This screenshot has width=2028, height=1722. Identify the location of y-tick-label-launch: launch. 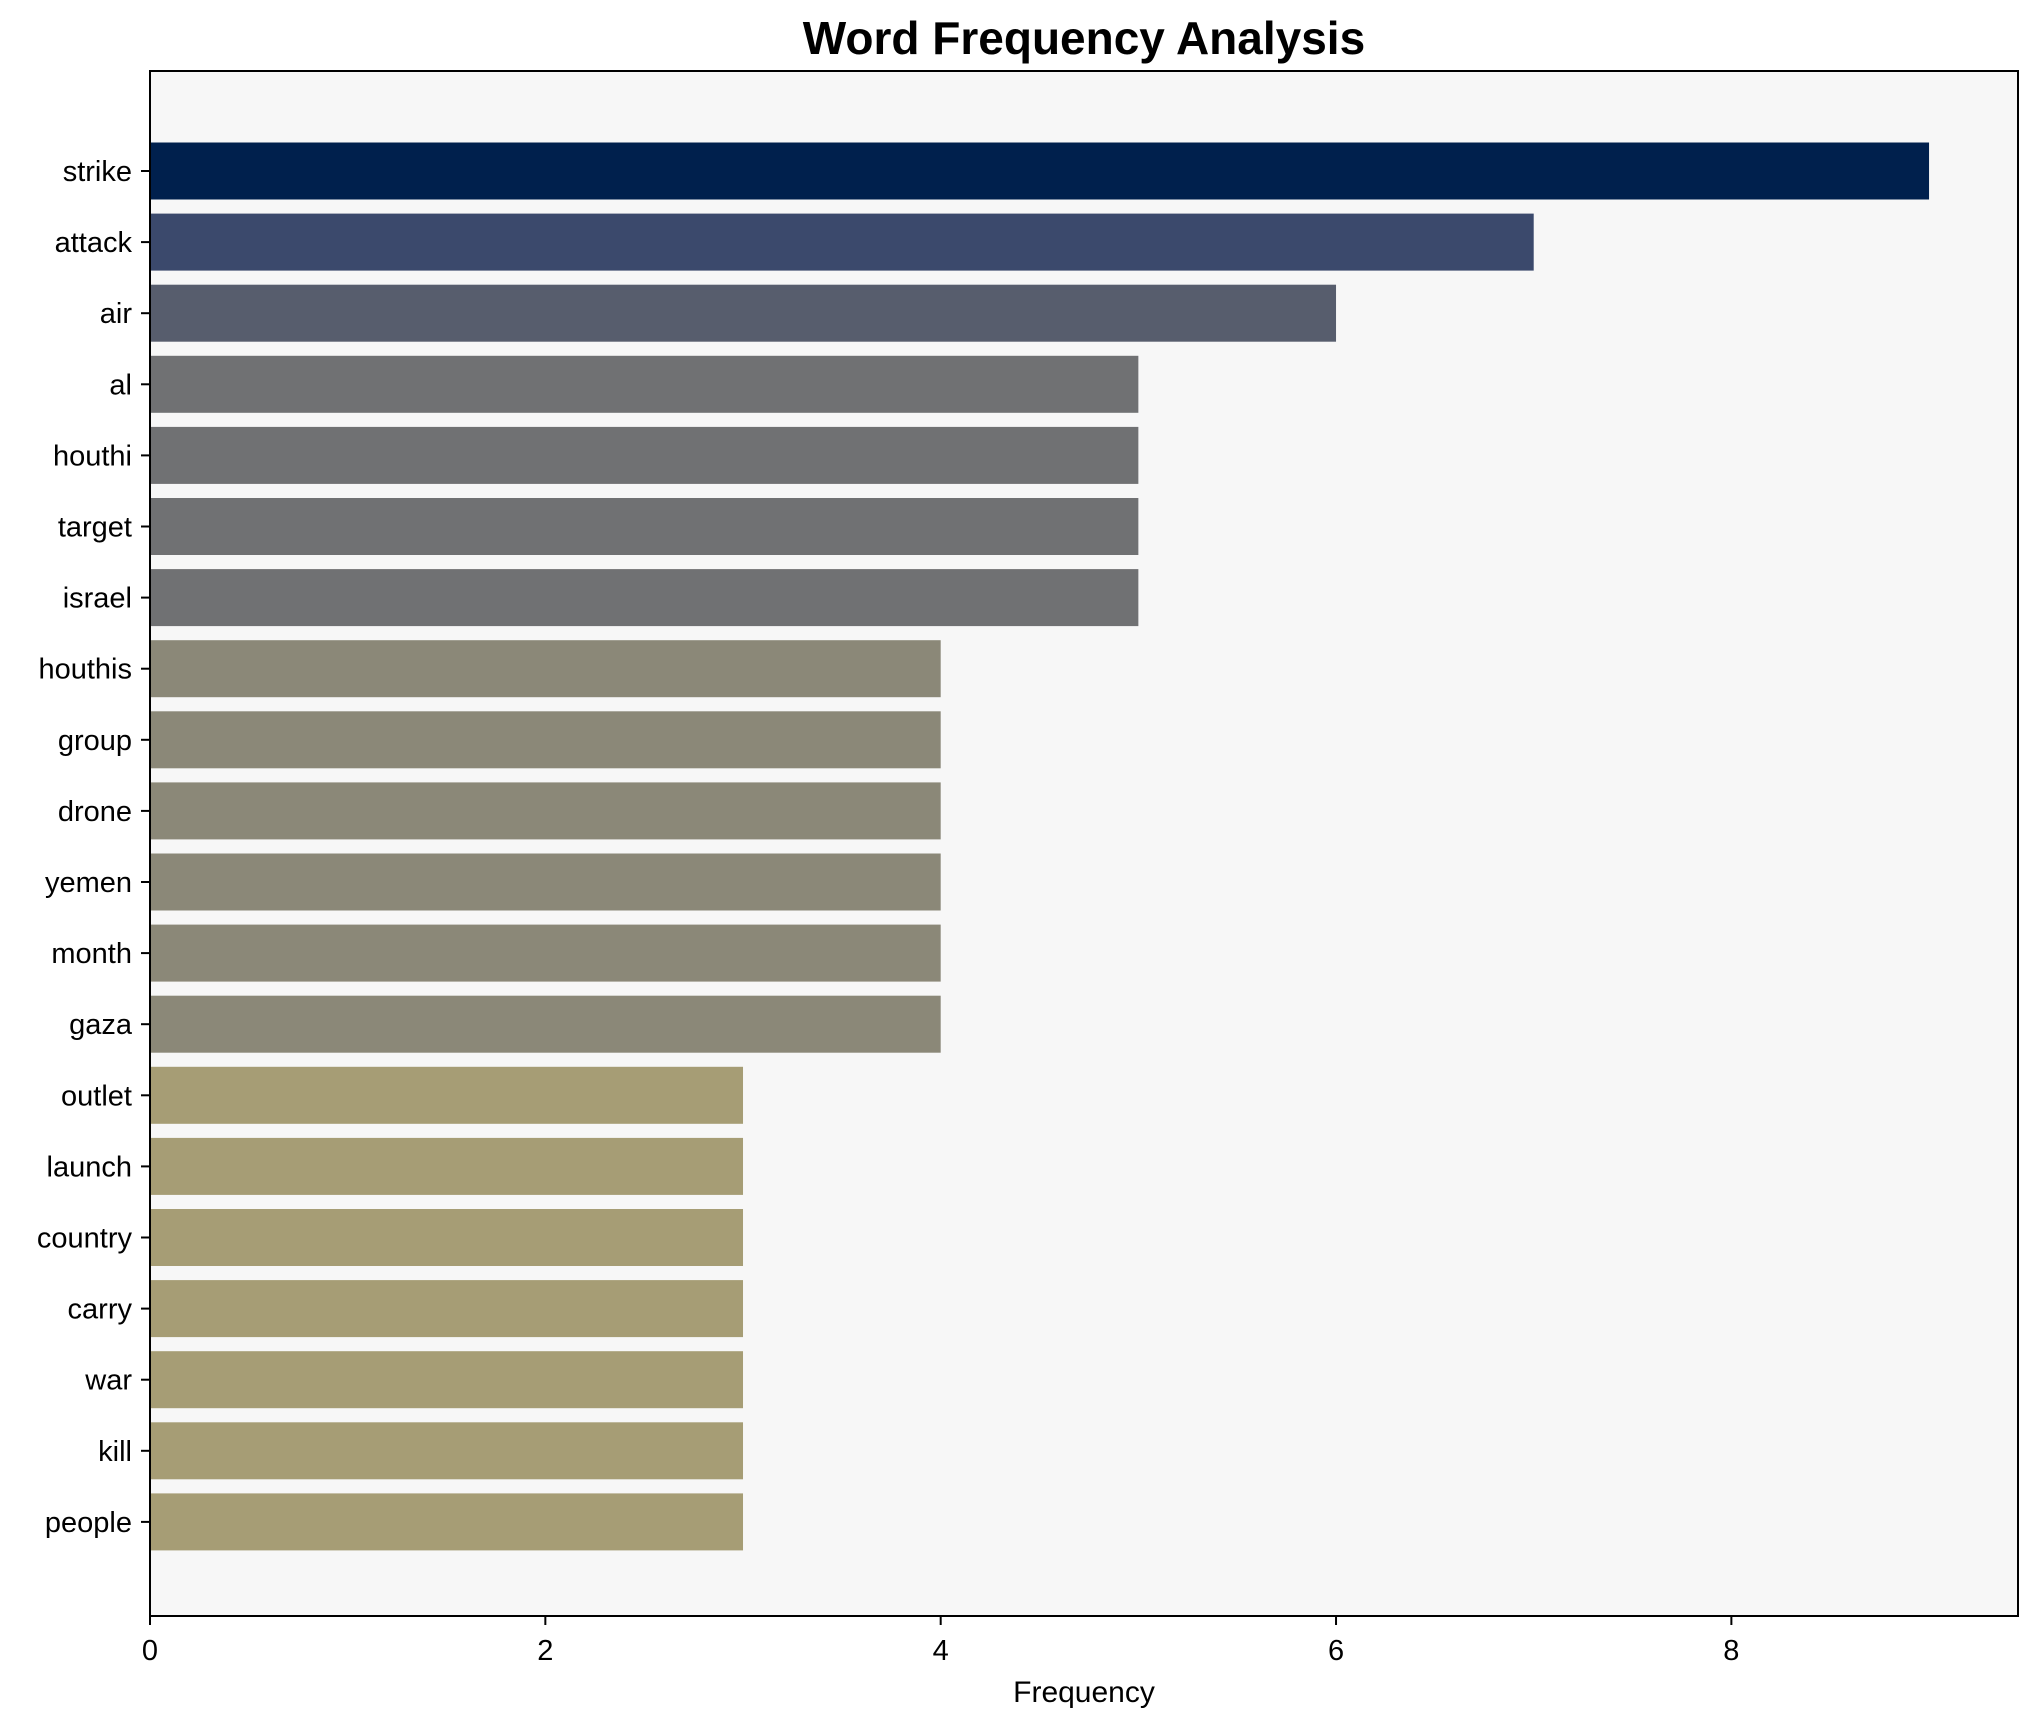
(89, 1167).